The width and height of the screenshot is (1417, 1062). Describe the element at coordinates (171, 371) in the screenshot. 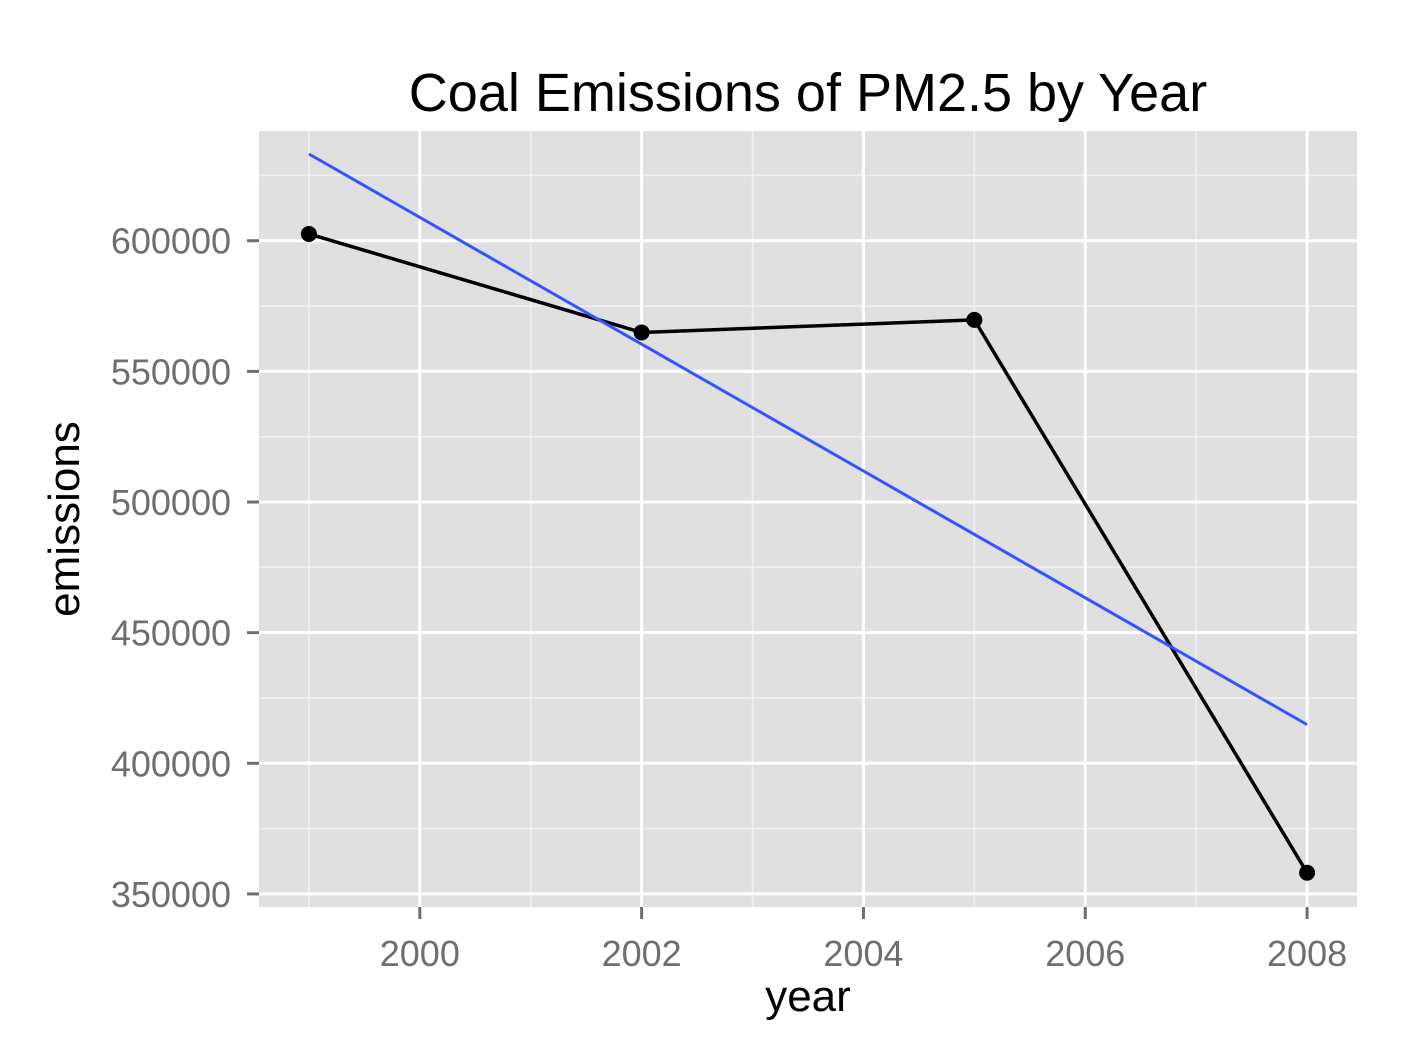

I see `y-tick-label: 550000` at that location.